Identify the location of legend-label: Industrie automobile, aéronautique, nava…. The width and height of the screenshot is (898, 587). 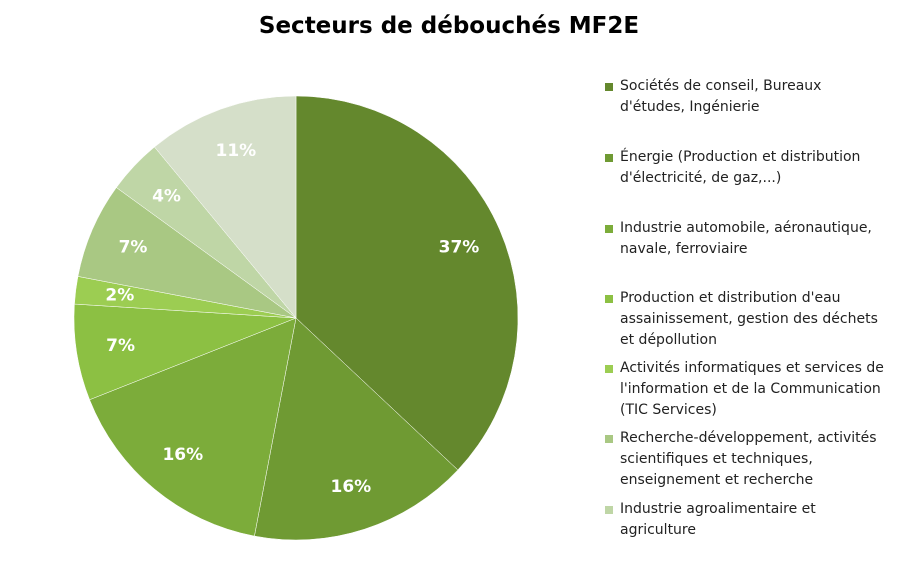
(746, 238).